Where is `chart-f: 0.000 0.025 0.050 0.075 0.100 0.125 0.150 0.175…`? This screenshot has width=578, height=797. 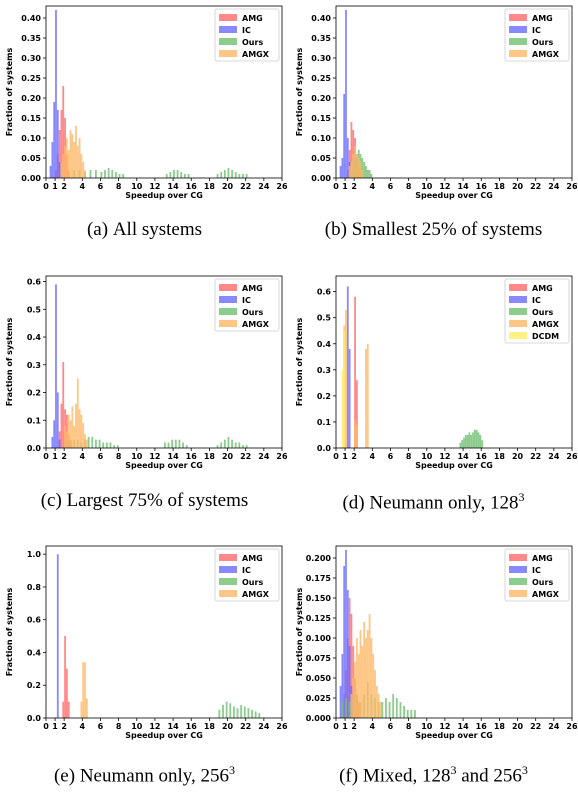 chart-f: 0.000 0.025 0.050 0.075 0.100 0.125 0.150 0.175… is located at coordinates (436, 642).